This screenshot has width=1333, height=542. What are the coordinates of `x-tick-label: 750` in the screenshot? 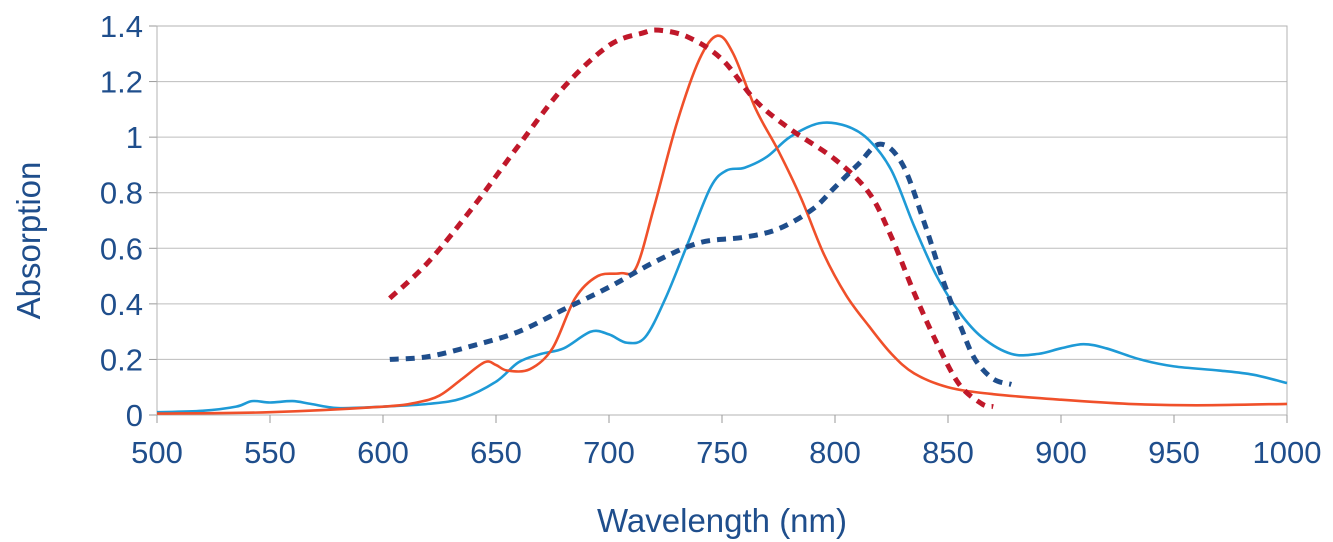 It's located at (722, 452).